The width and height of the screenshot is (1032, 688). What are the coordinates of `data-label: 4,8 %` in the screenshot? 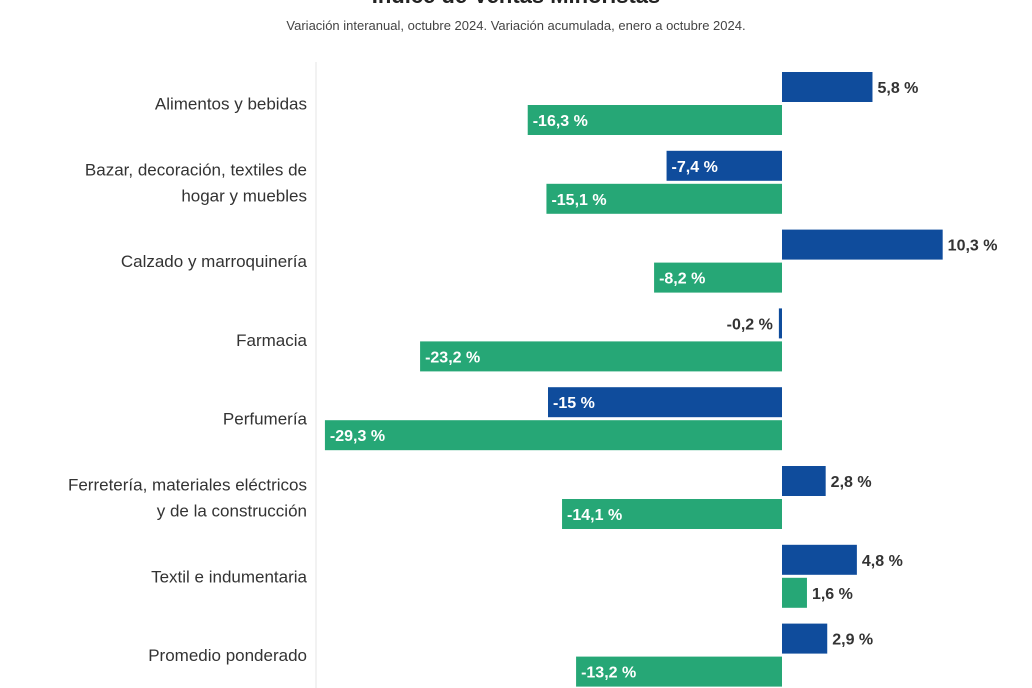 It's located at (882, 561).